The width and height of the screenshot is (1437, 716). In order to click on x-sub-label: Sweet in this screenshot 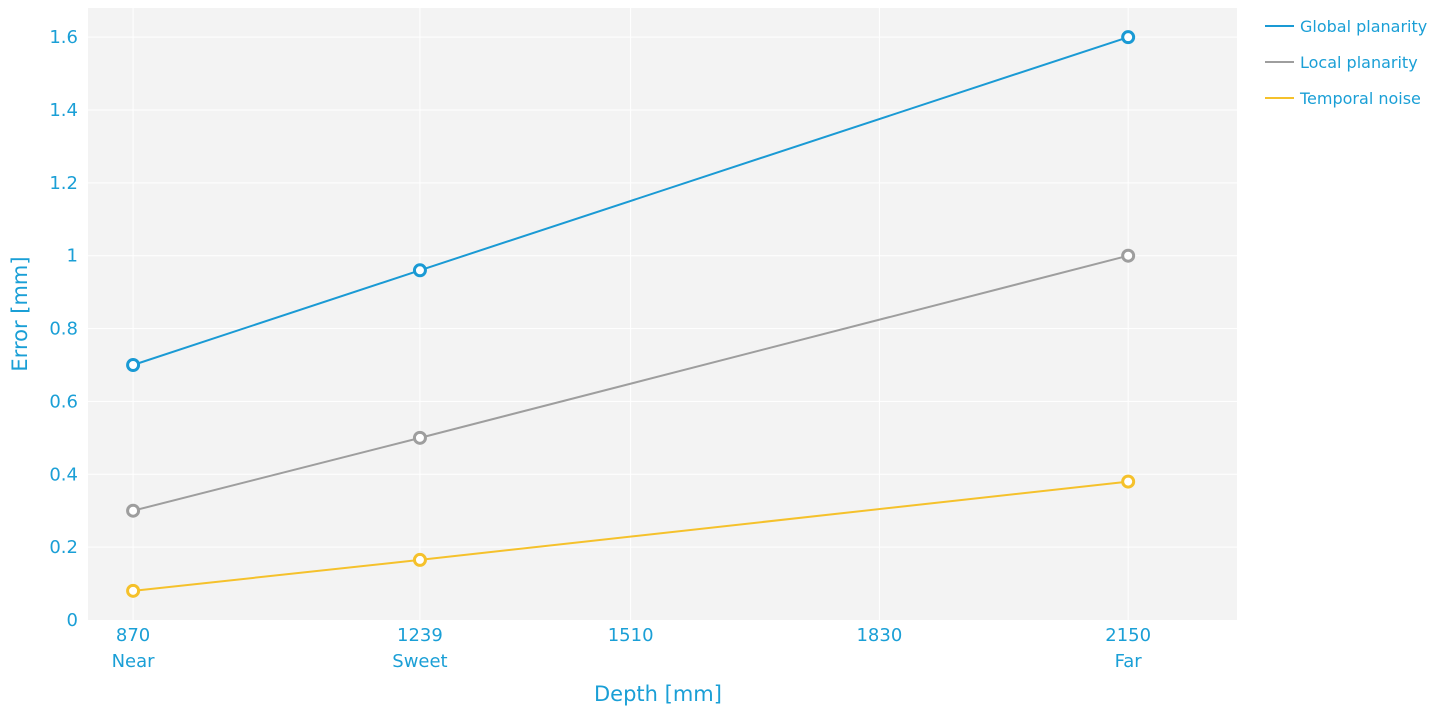, I will do `click(419, 661)`.